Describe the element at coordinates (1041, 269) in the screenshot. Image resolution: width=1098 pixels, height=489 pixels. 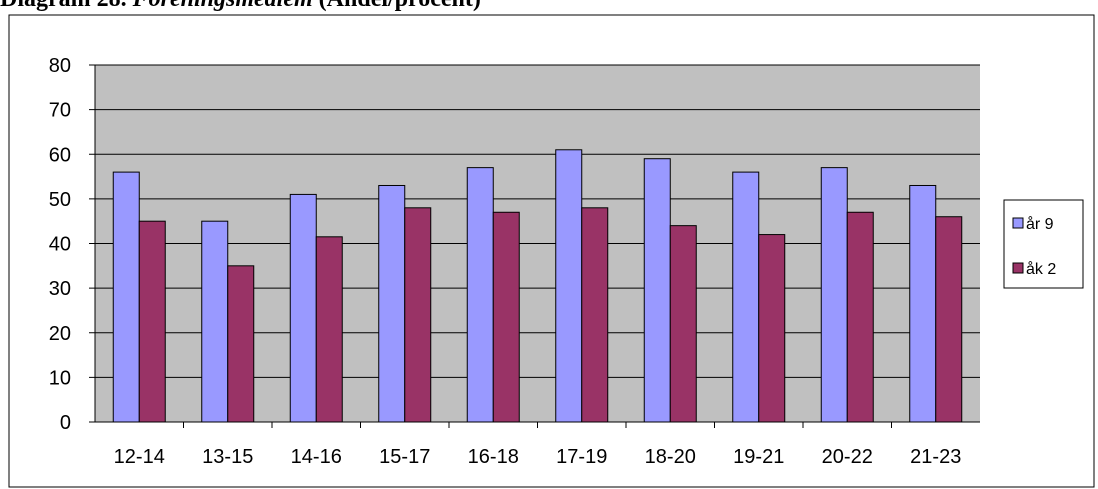
I see `legend-label-ak-2: åk 2` at that location.